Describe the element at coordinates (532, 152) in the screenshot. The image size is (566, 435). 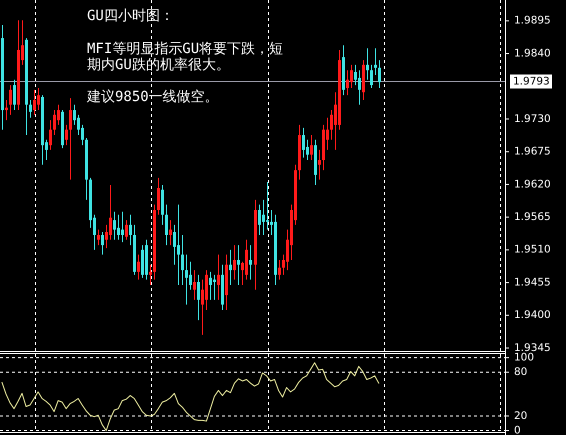
I see `y-tick-label: 1.9675` at that location.